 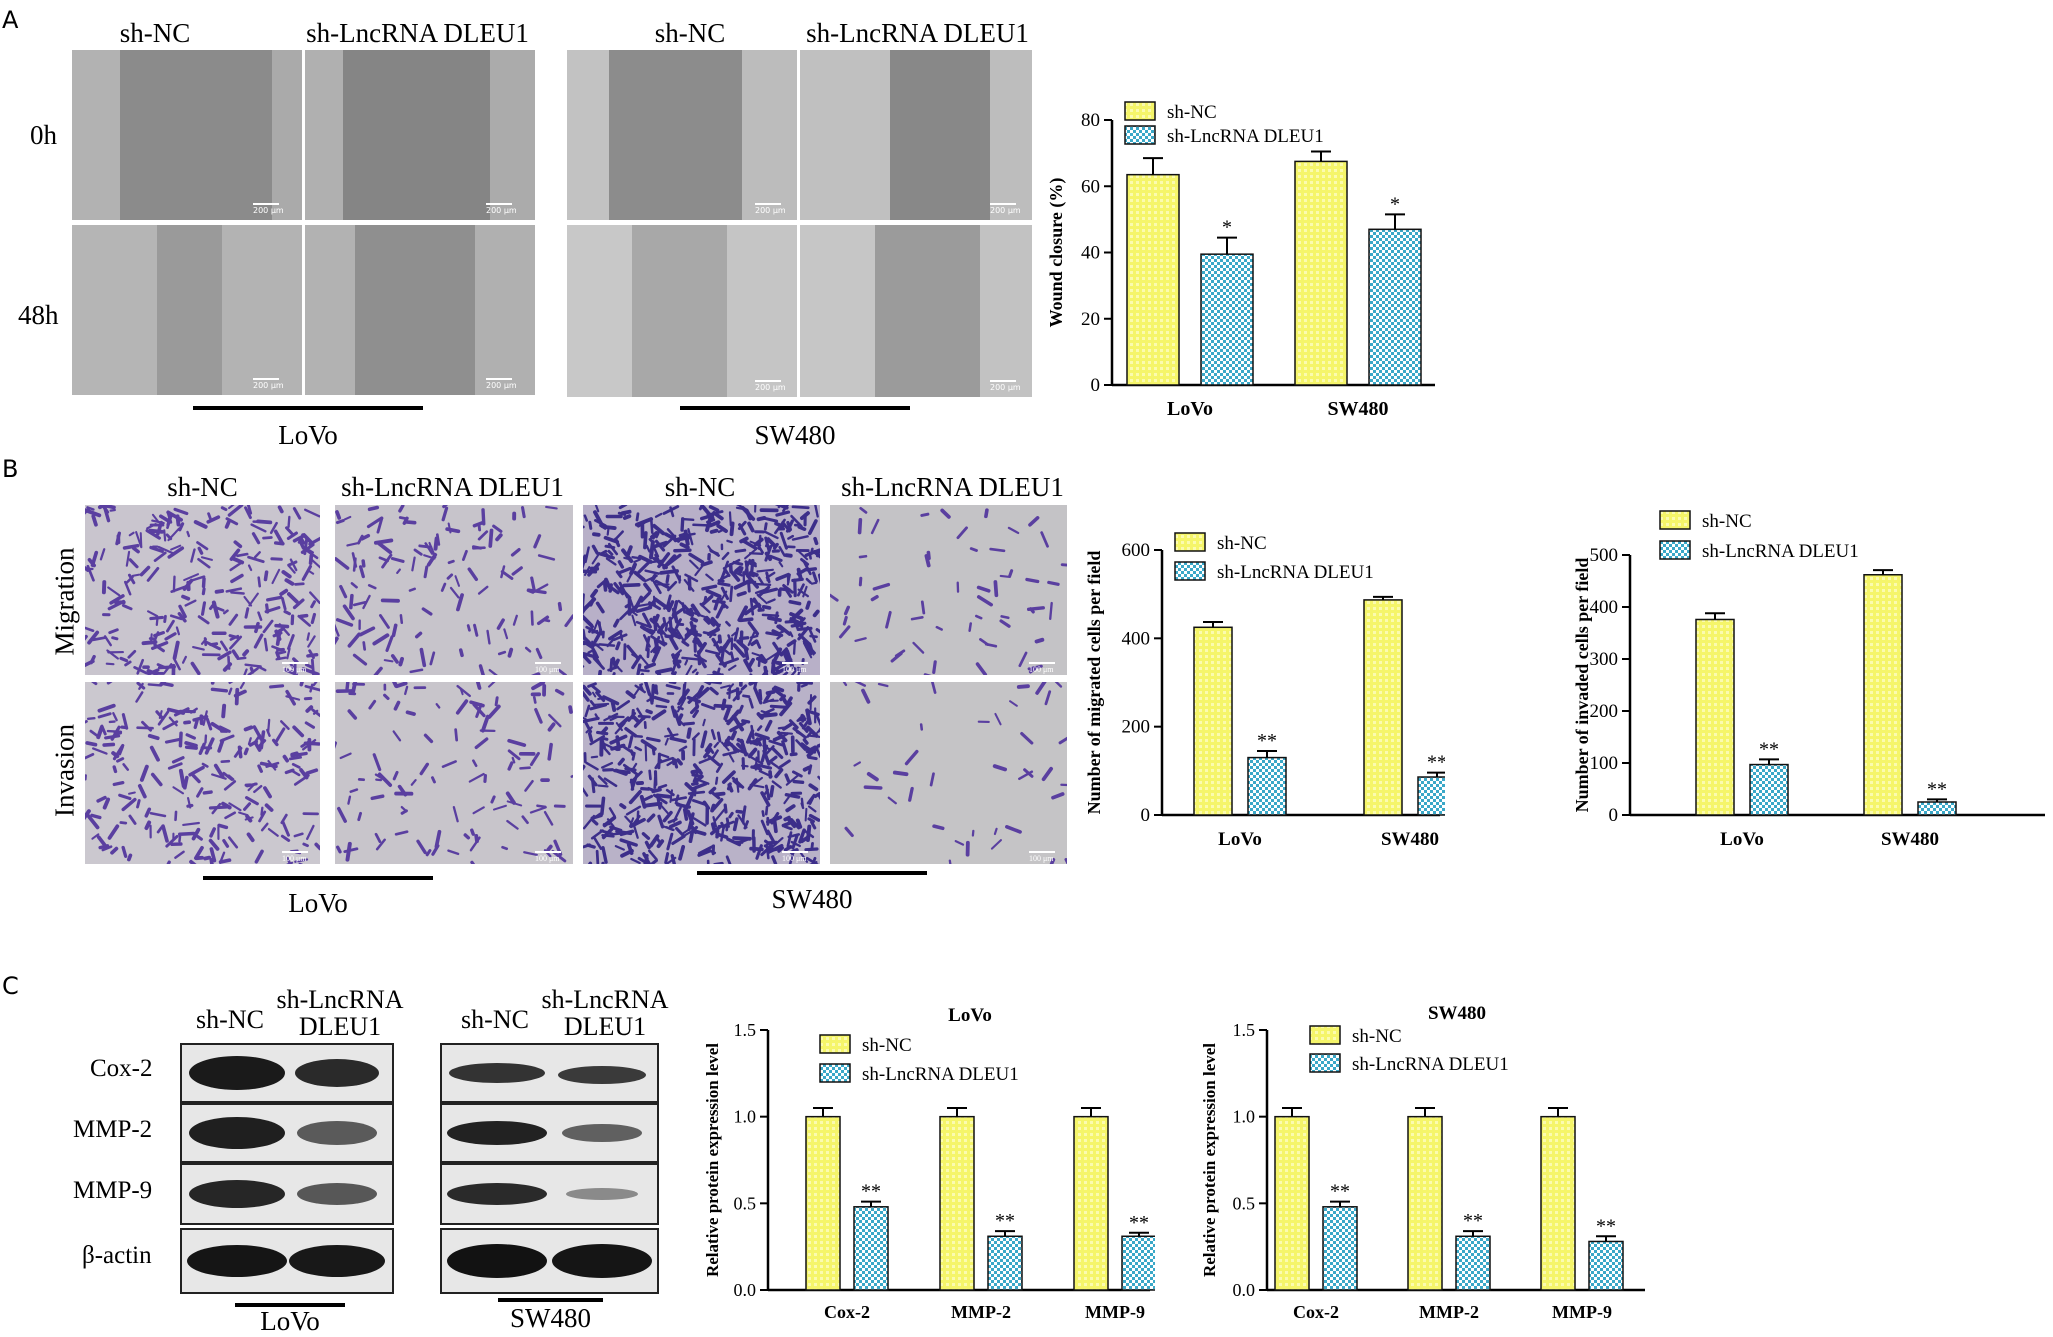 I want to click on y-axis-label: Number of invaded cells per field, so click(x=1582, y=685).